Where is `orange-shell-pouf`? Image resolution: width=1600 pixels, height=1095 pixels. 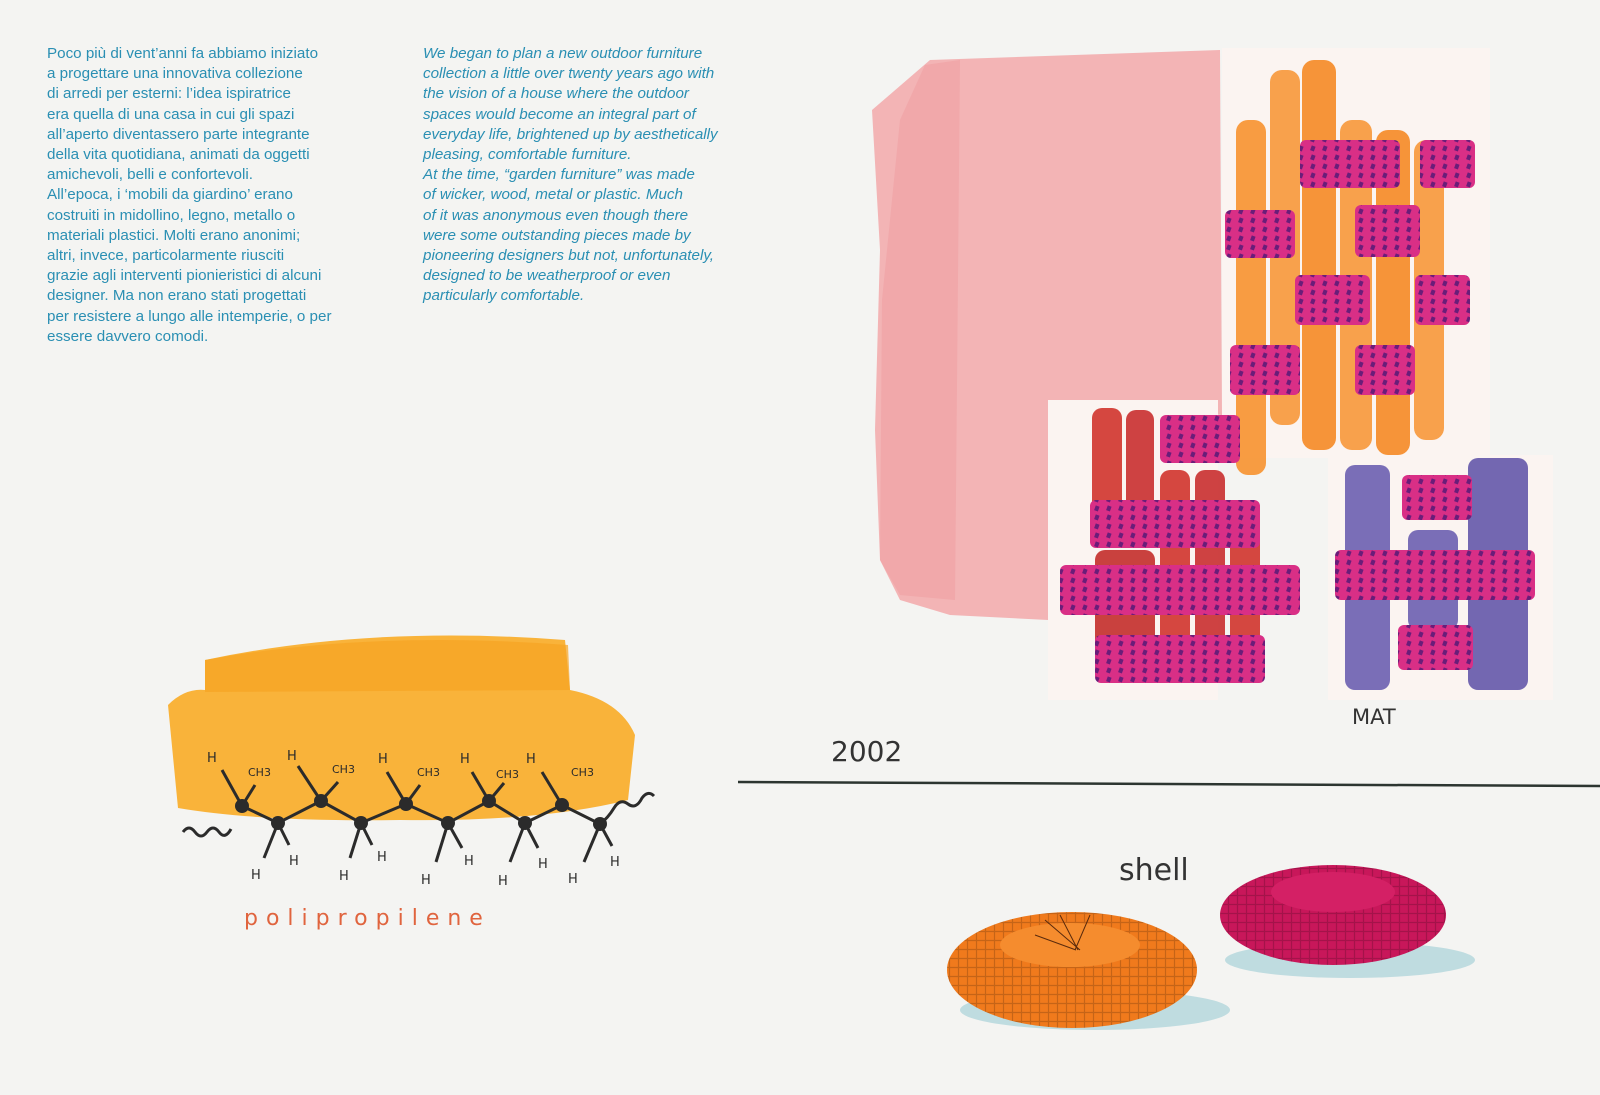
orange-shell-pouf is located at coordinates (1088, 971).